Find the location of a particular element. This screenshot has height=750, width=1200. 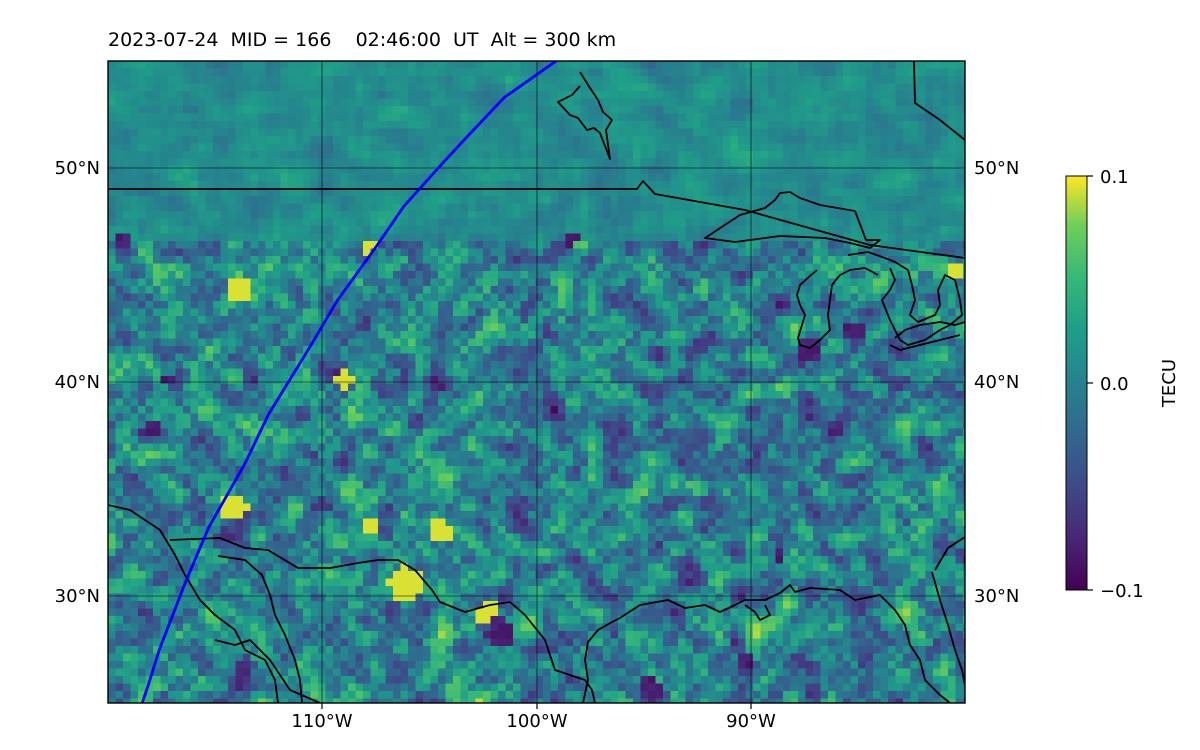

title-time: 02:46:00 UT is located at coordinates (417, 40).